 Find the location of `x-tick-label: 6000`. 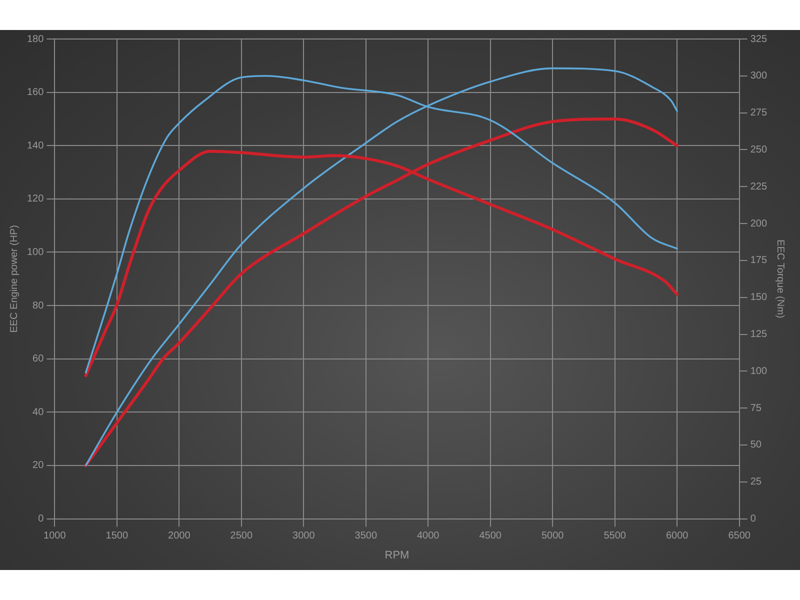

x-tick-label: 6000 is located at coordinates (677, 536).